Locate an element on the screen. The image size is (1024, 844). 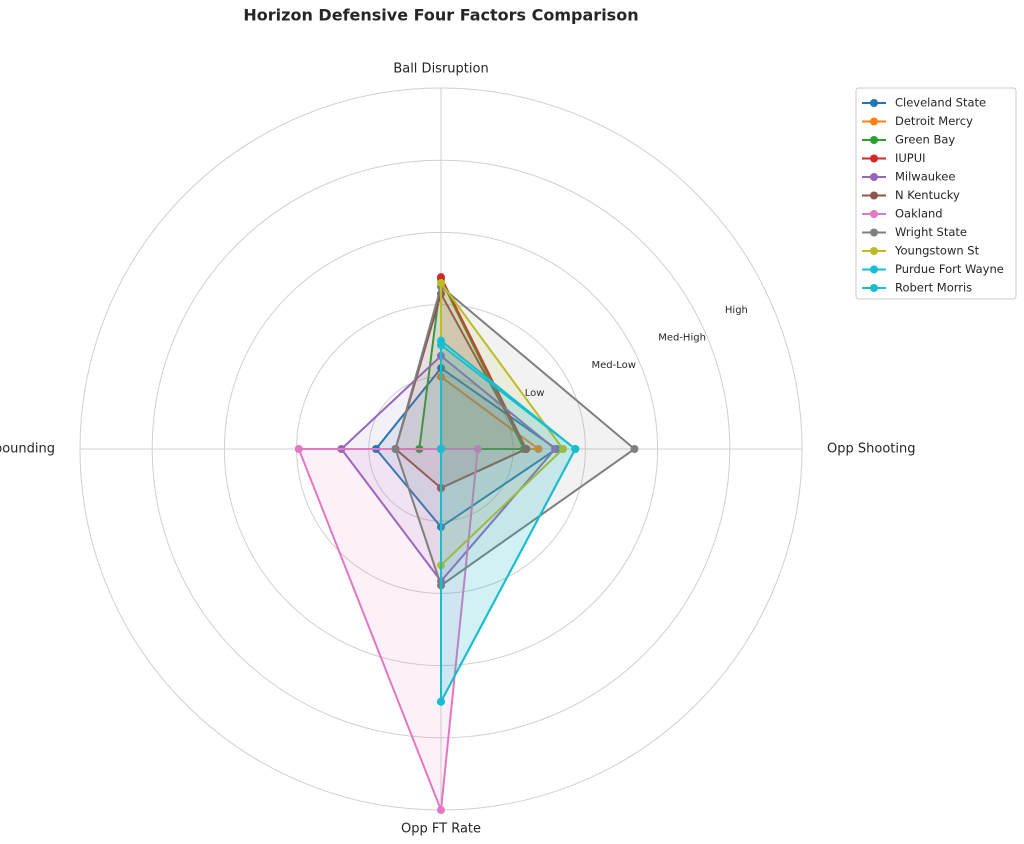
tick-label: Med-High is located at coordinates (682, 338).